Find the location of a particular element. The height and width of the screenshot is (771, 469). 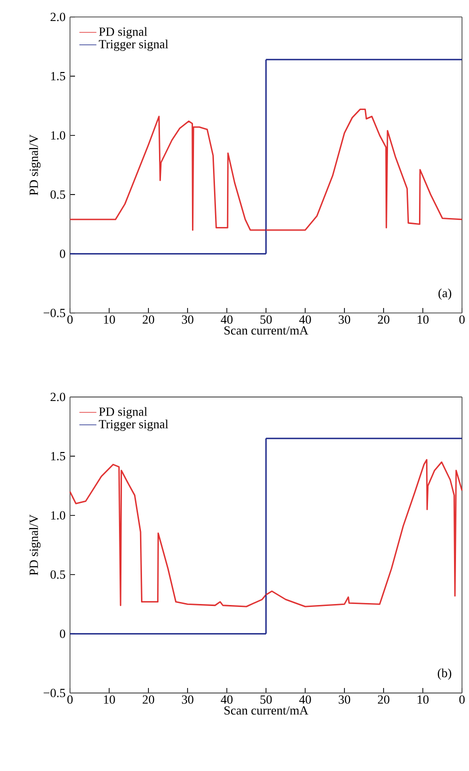

annotation: (a) is located at coordinates (445, 294).